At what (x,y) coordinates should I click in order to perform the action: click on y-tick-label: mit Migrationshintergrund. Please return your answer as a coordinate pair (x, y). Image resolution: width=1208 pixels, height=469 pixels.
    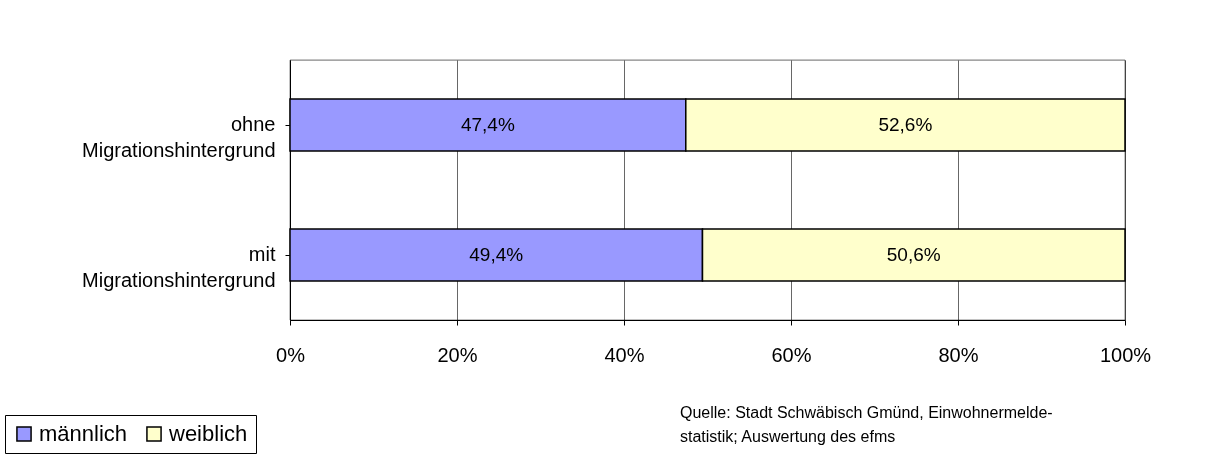
    Looking at the image, I should click on (179, 267).